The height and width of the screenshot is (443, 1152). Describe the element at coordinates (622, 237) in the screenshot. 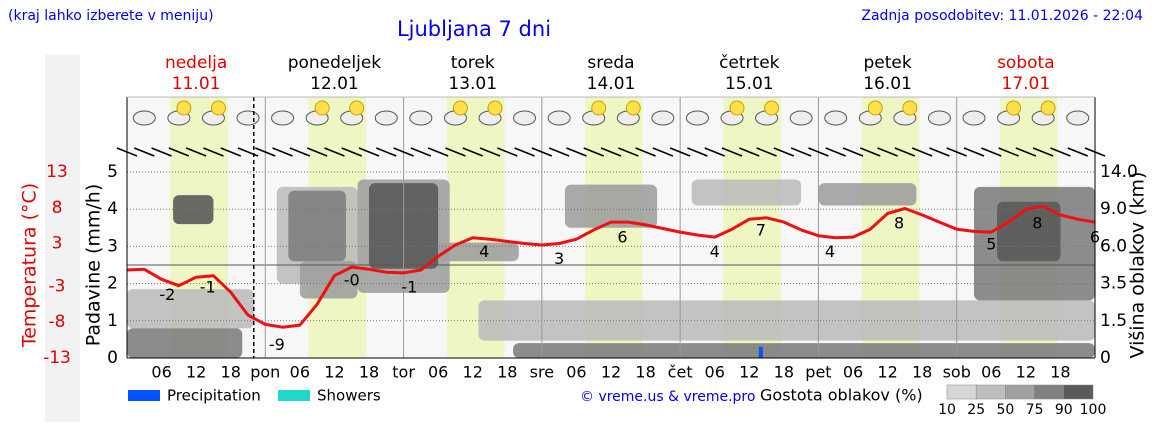

I see `temperature-label: 6` at that location.